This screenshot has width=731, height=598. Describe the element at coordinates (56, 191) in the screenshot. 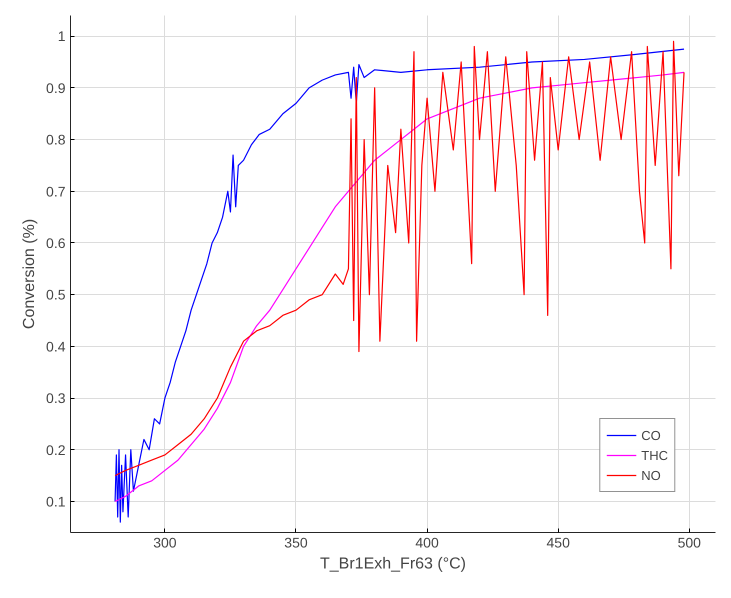

I see `y-tick-label: 0.7` at that location.